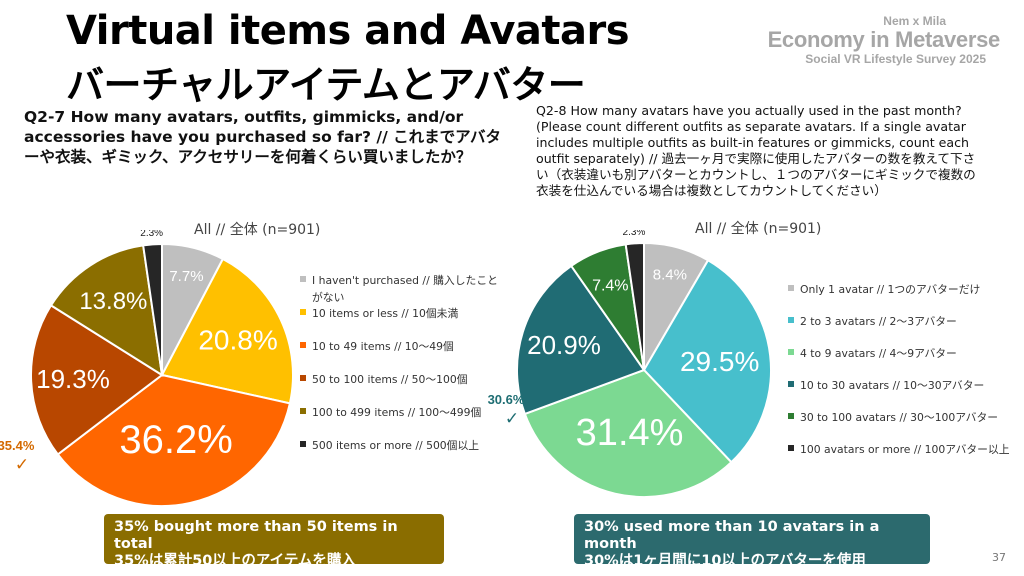  Describe the element at coordinates (884, 39) in the screenshot. I see `brand-title: Economy in Metaverse` at that location.